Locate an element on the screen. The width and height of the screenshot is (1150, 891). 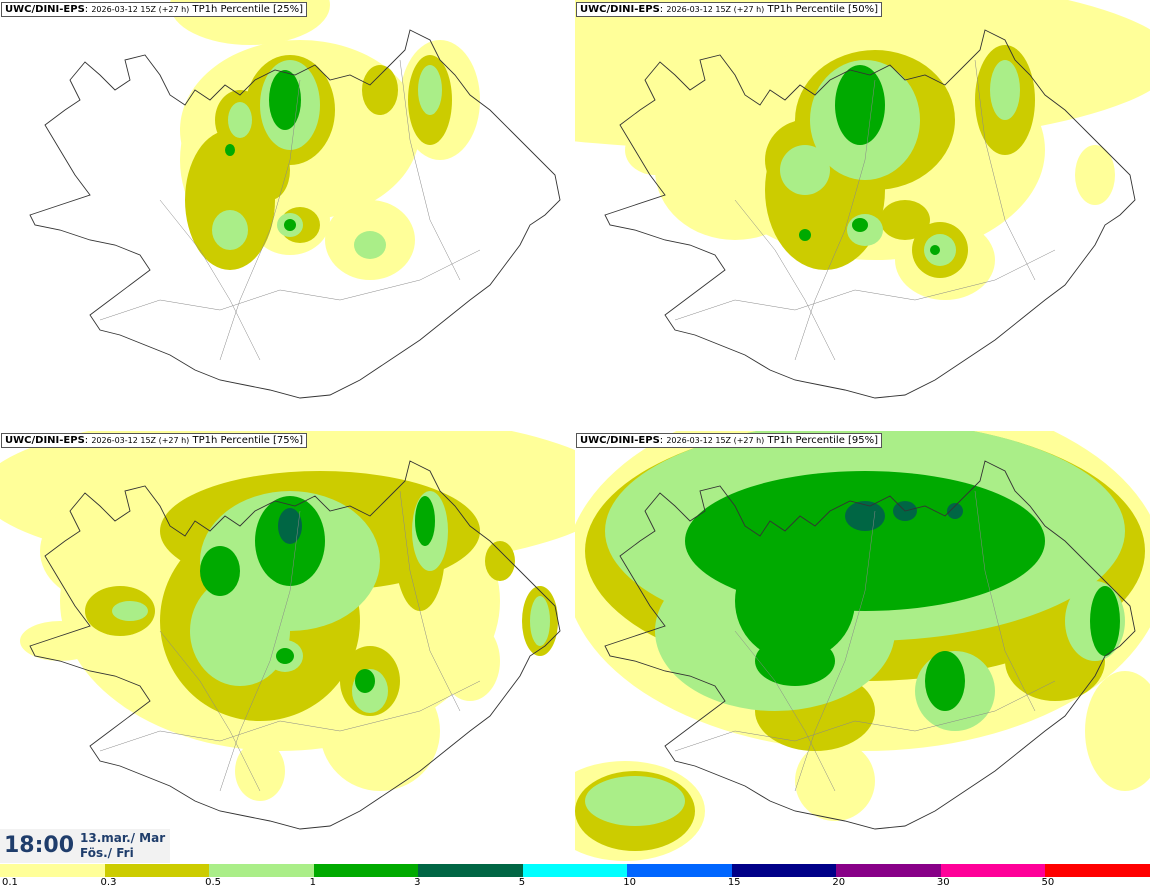
colorbar-tick-label: 20 is located at coordinates (839, 882).